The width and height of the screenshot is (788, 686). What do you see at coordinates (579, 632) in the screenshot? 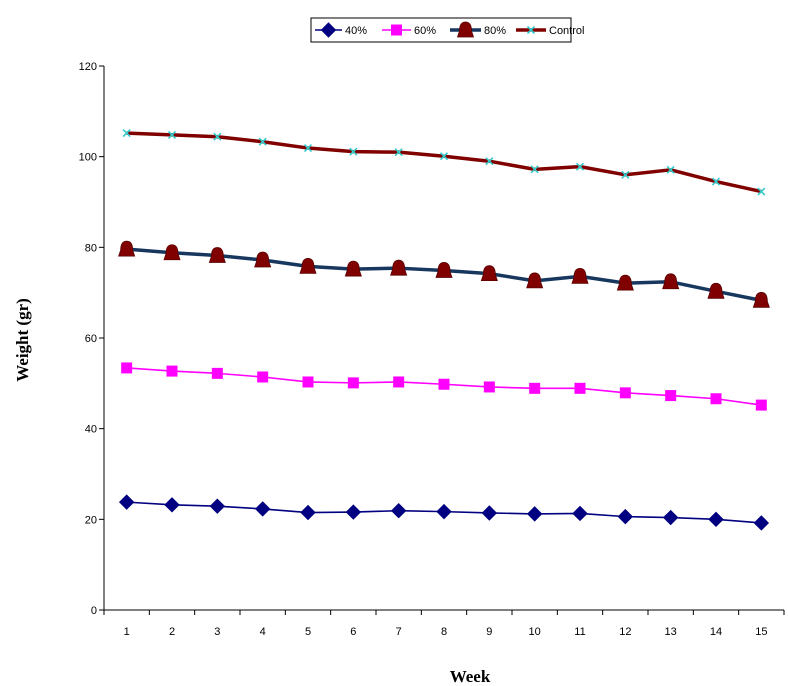
I see `x-tick-label: 11` at bounding box center [579, 632].